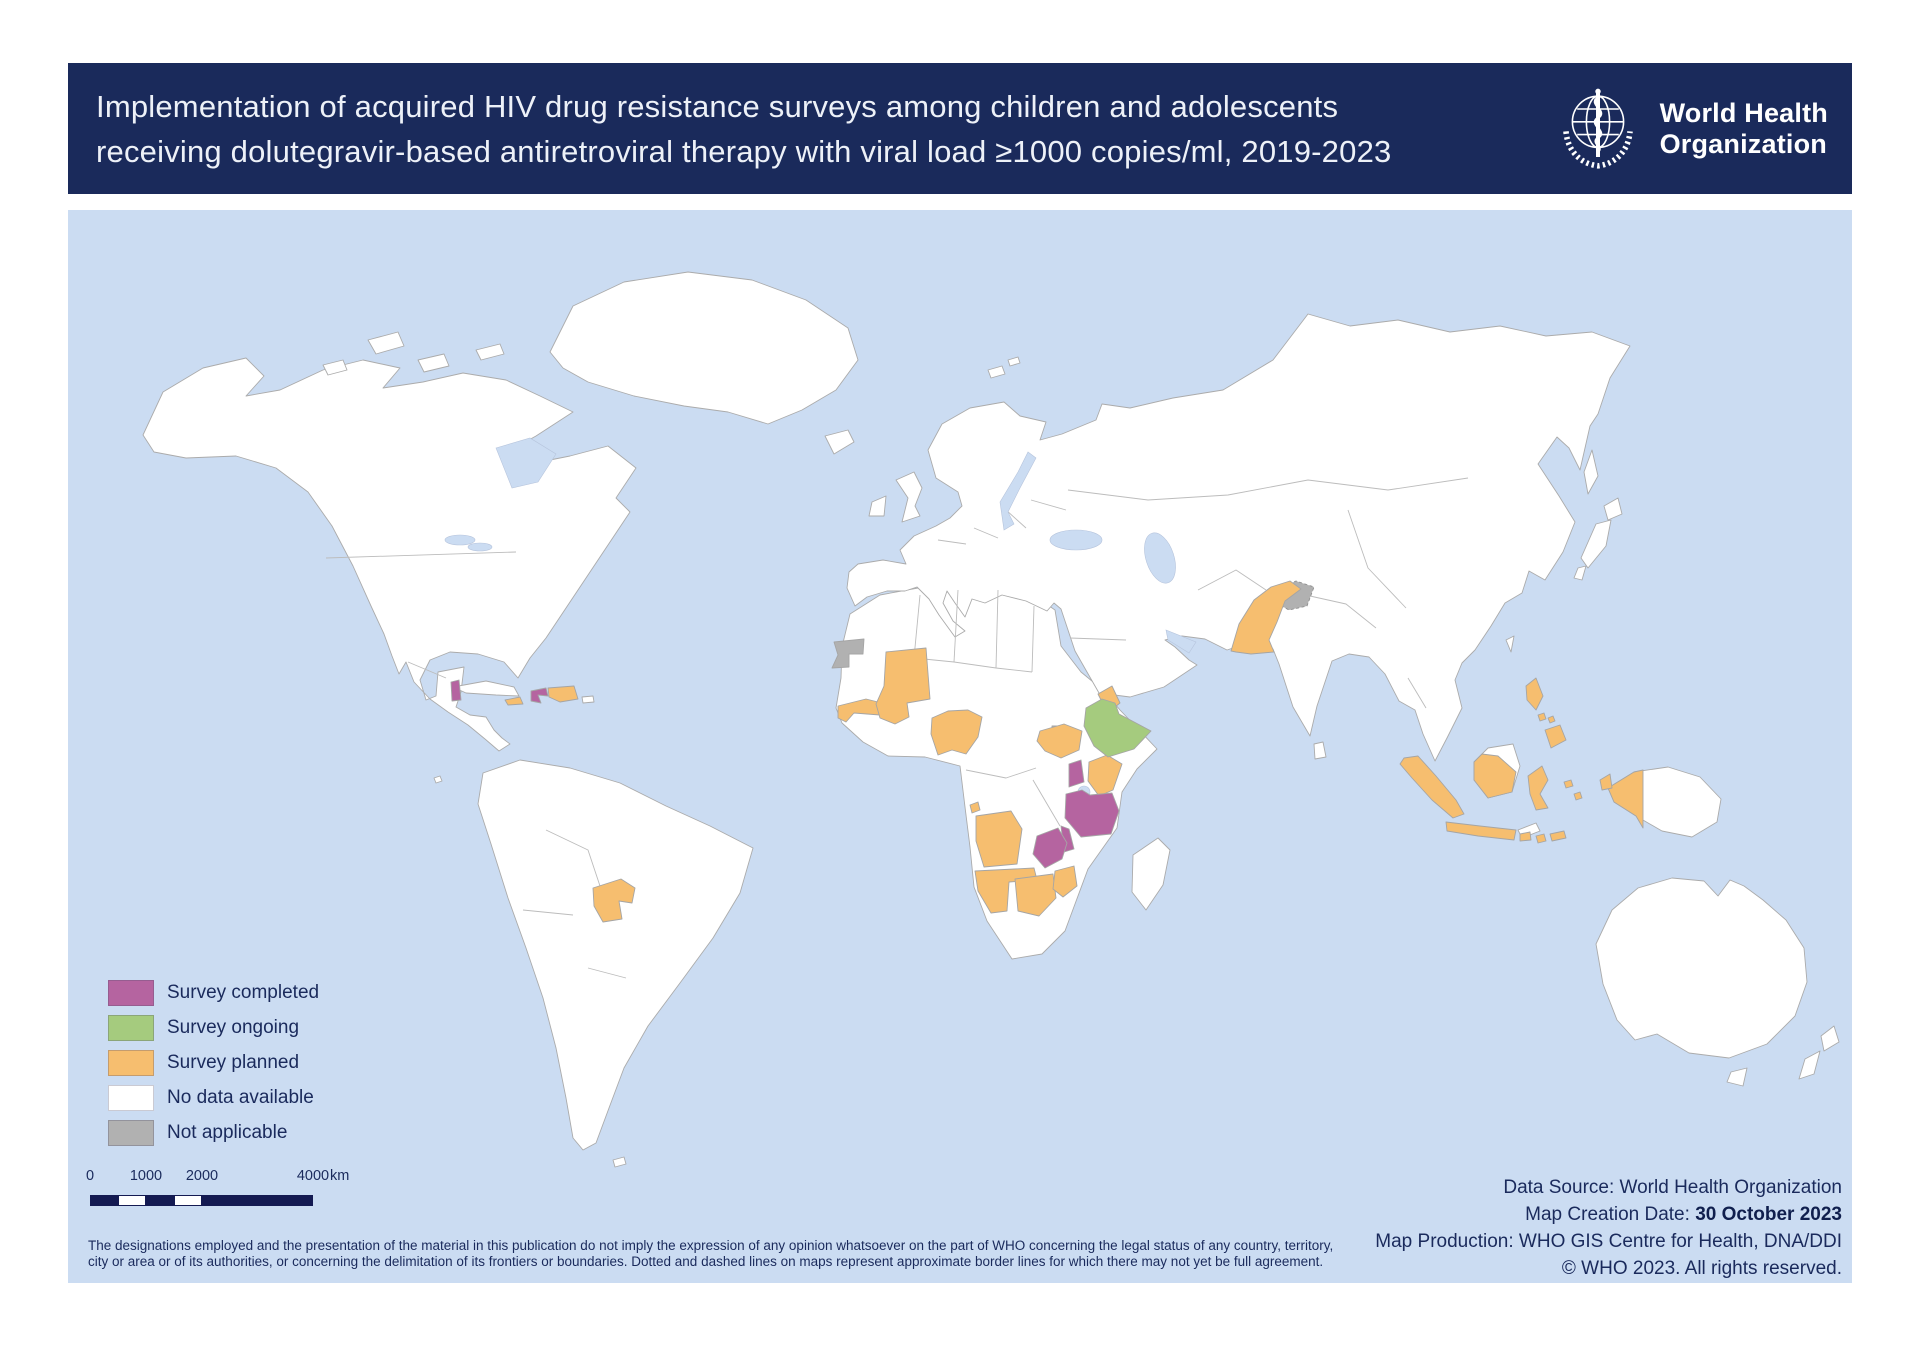  Describe the element at coordinates (1035, 895) in the screenshot. I see `country-botswana` at that location.